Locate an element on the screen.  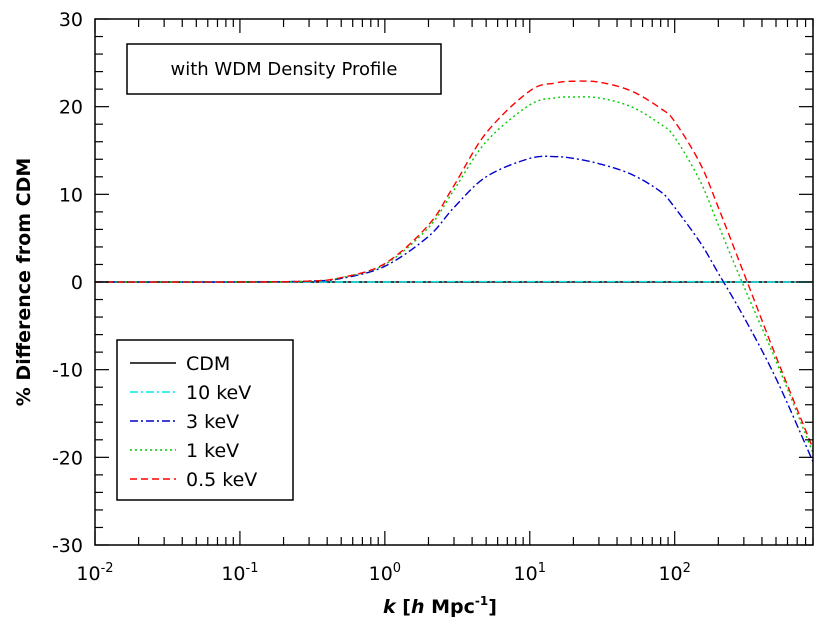
x-axis-title-close: ] is located at coordinates (492, 607).